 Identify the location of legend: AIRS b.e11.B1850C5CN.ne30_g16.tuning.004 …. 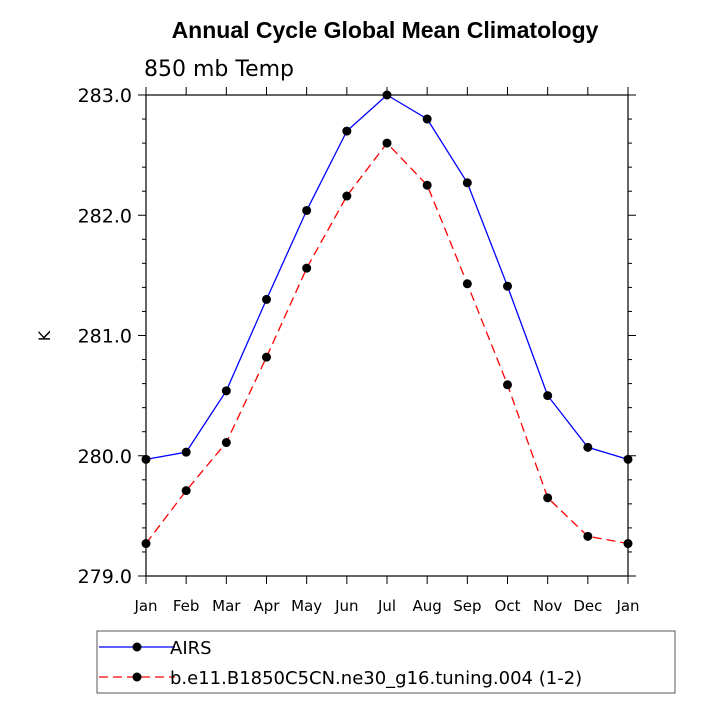
(386, 662).